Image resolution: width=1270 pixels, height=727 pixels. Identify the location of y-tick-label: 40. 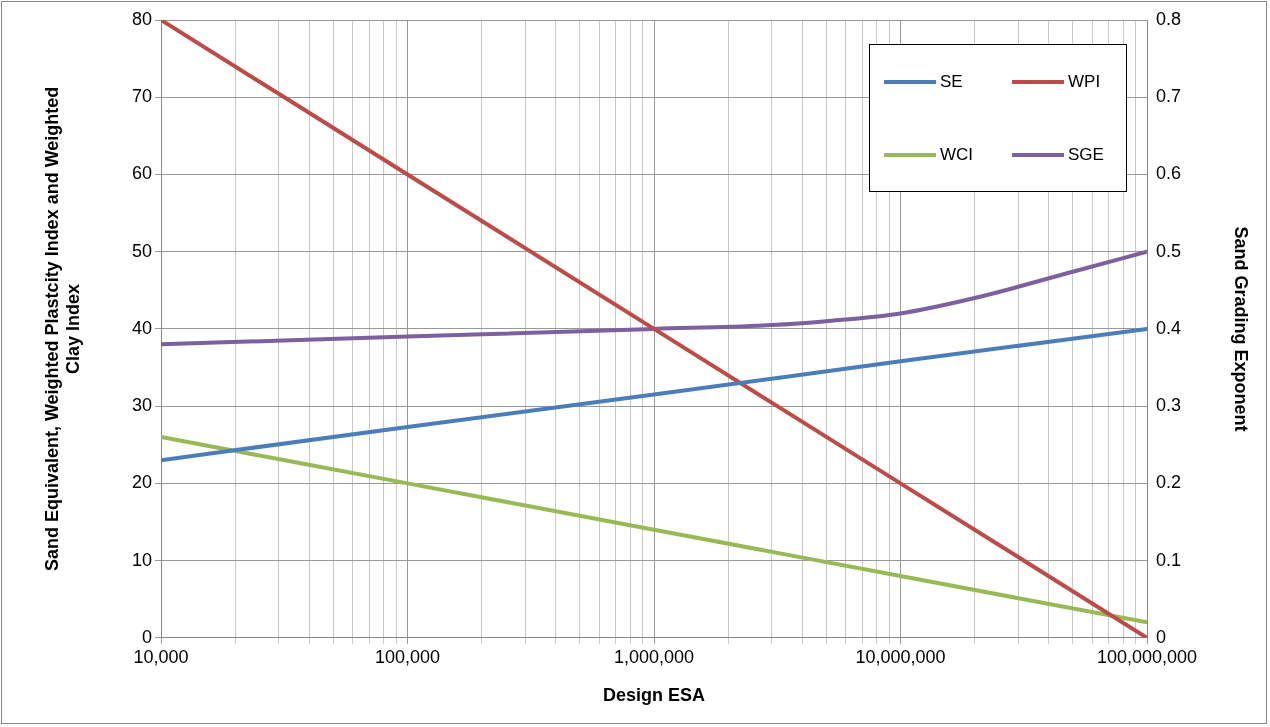
(141, 327).